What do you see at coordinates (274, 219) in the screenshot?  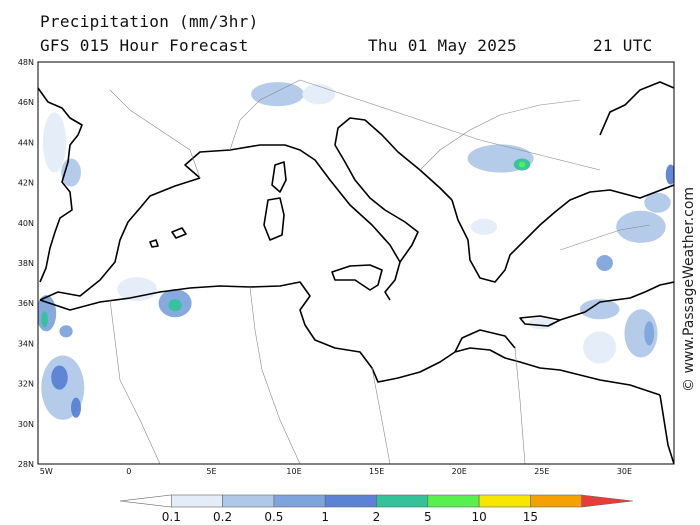 I see `sardinia` at bounding box center [274, 219].